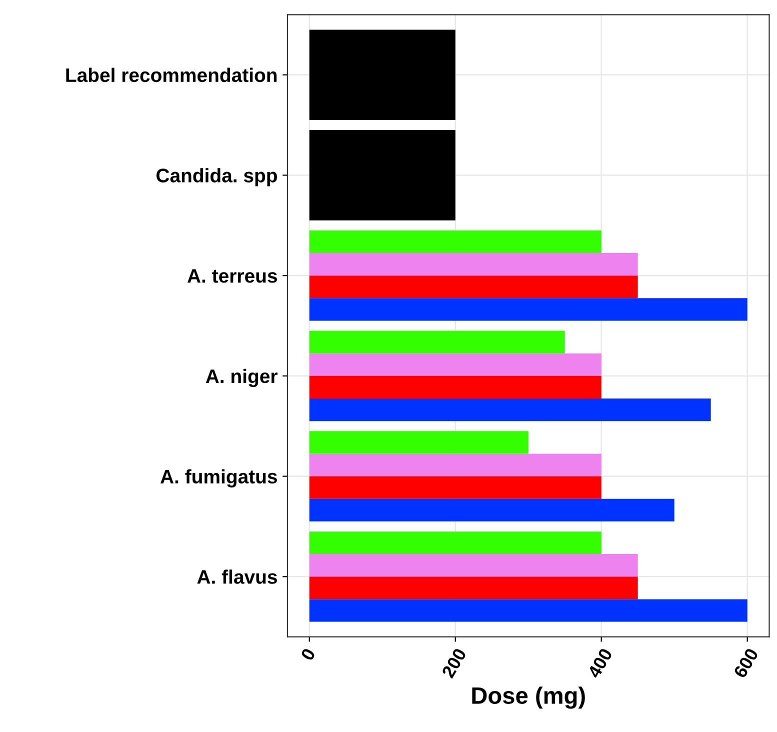 The height and width of the screenshot is (732, 777). Describe the element at coordinates (171, 75) in the screenshot. I see `y-tick-label: Label recommendation` at that location.